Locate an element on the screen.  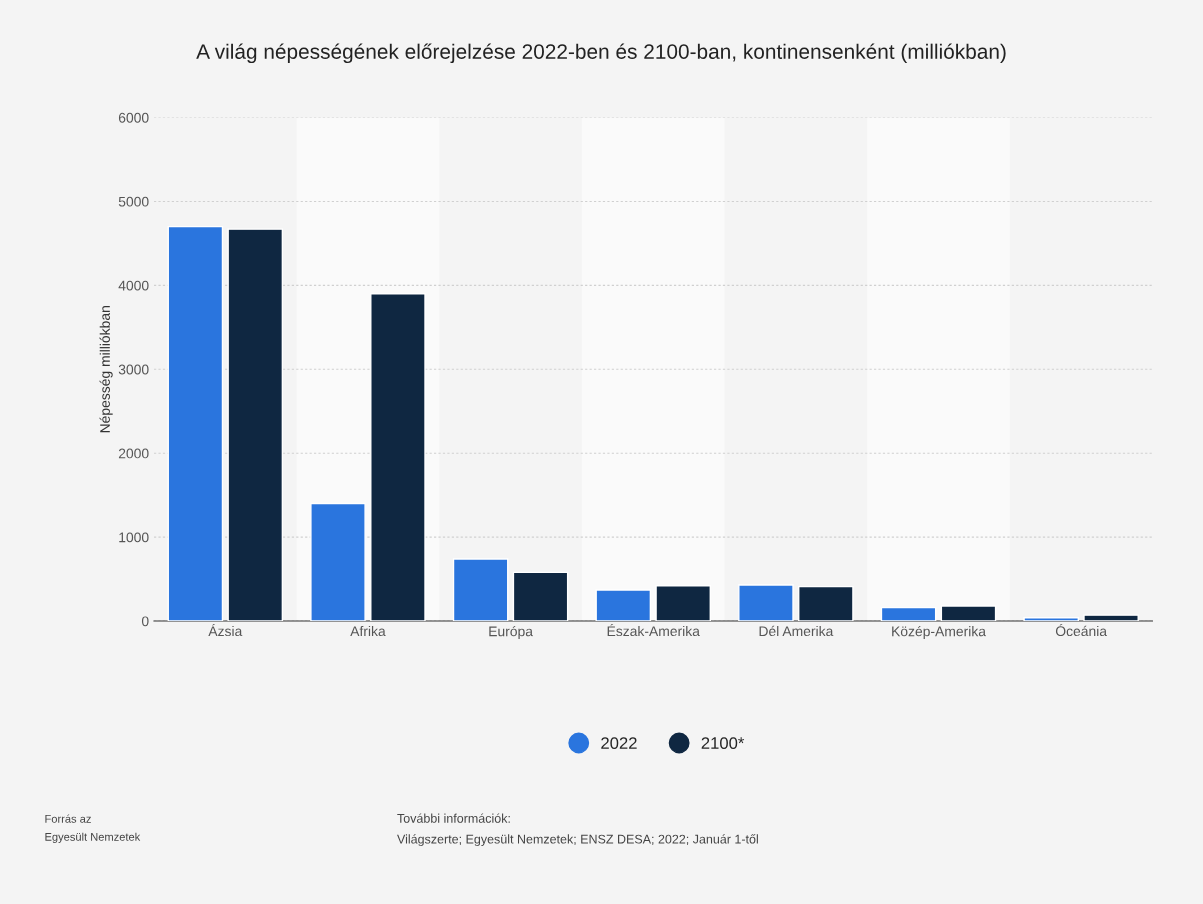
y-tick-label: 4000 is located at coordinates (133, 285).